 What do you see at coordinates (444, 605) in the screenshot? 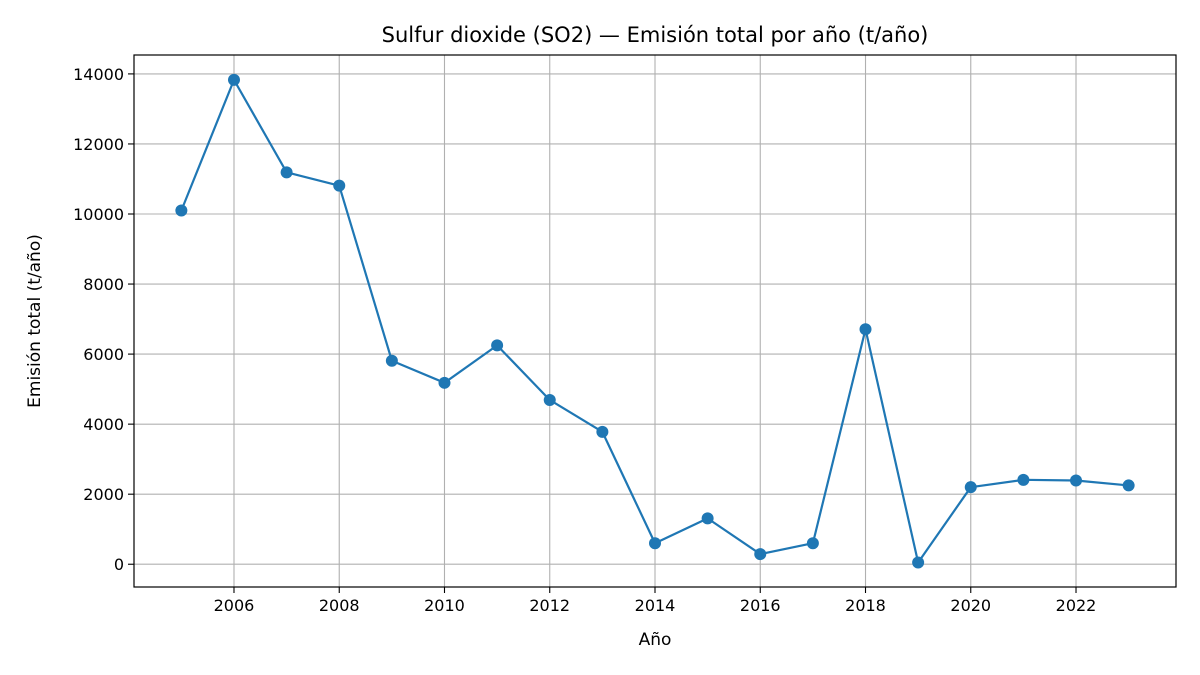
I see `x-tick-label: 2010` at bounding box center [444, 605].